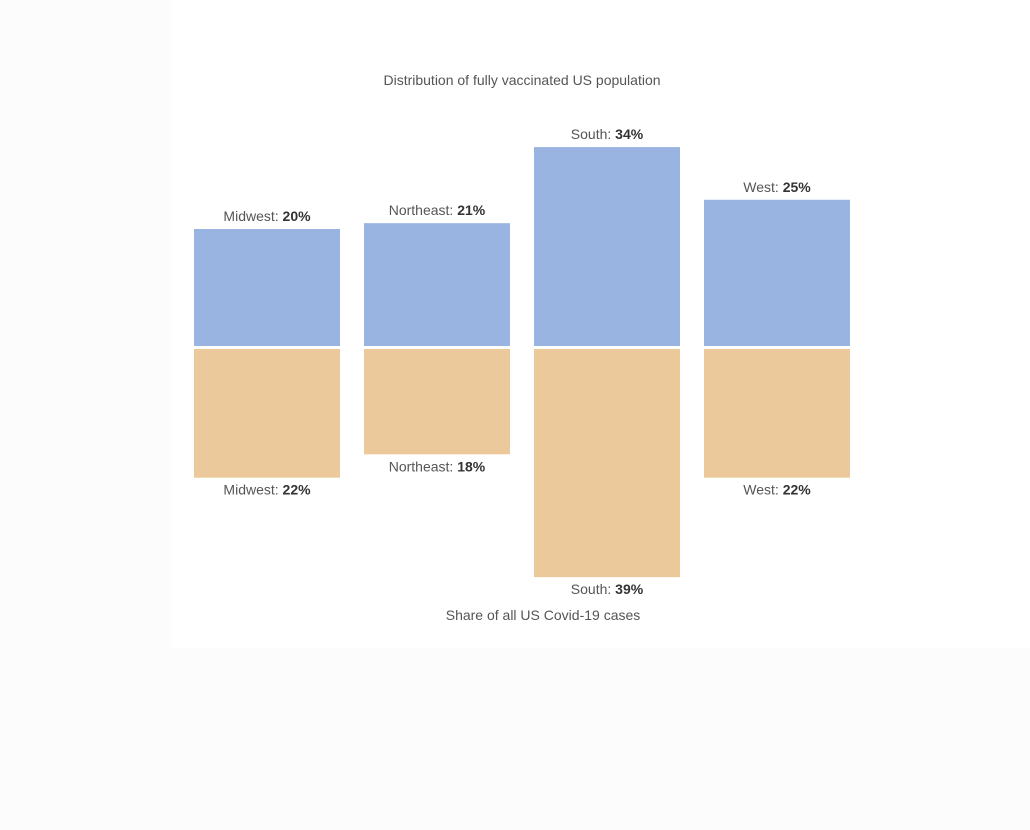  What do you see at coordinates (607, 246) in the screenshot?
I see `bar-vaccinated-south` at bounding box center [607, 246].